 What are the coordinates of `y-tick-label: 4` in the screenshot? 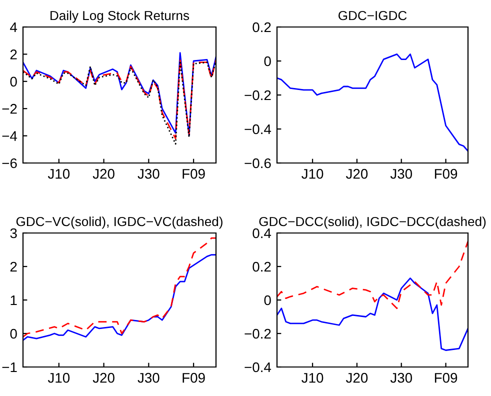 It's located at (14, 27).